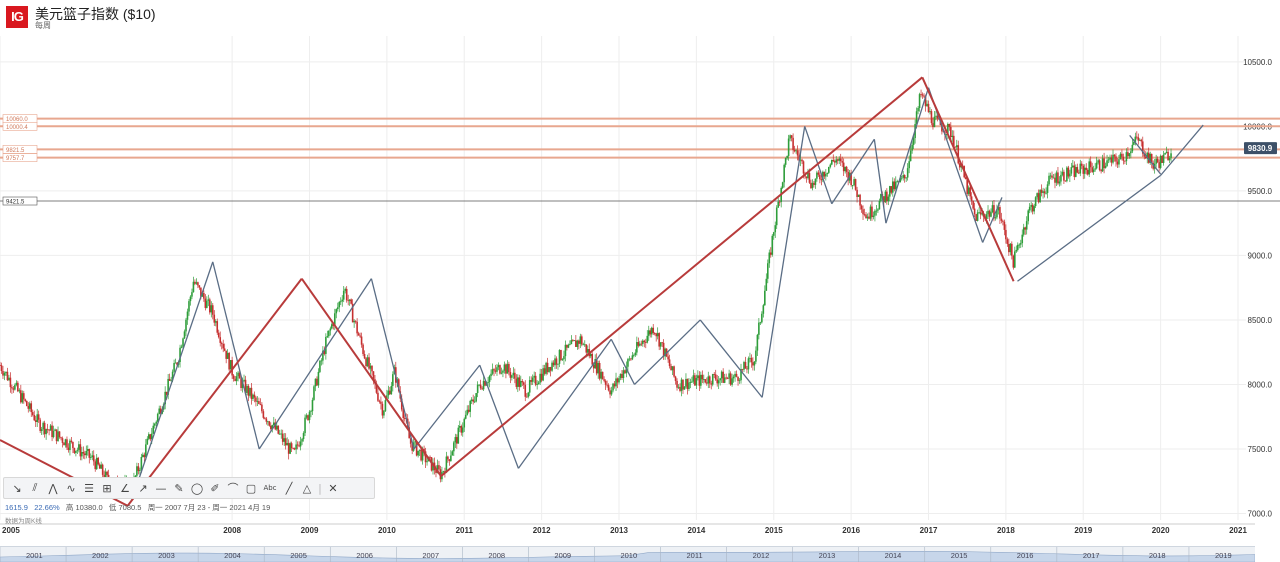 This screenshot has width=1280, height=562. Describe the element at coordinates (1006, 530) in the screenshot. I see `x-tick-label: 2018` at that location.